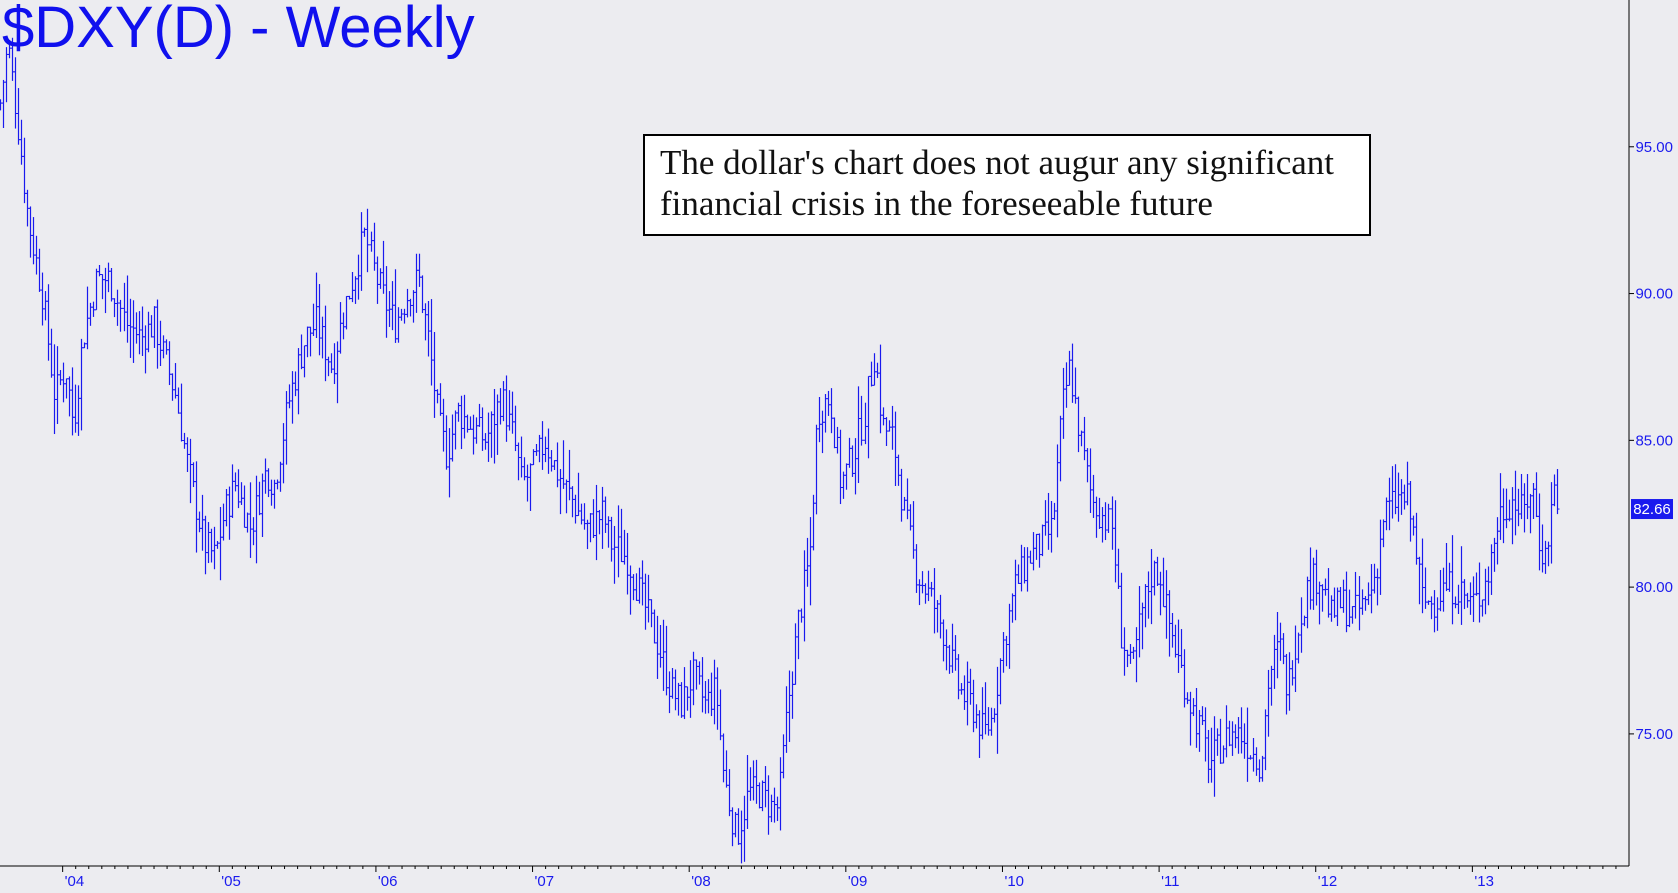 The height and width of the screenshot is (893, 1678). I want to click on x-tick-label: '10, so click(1014, 881).